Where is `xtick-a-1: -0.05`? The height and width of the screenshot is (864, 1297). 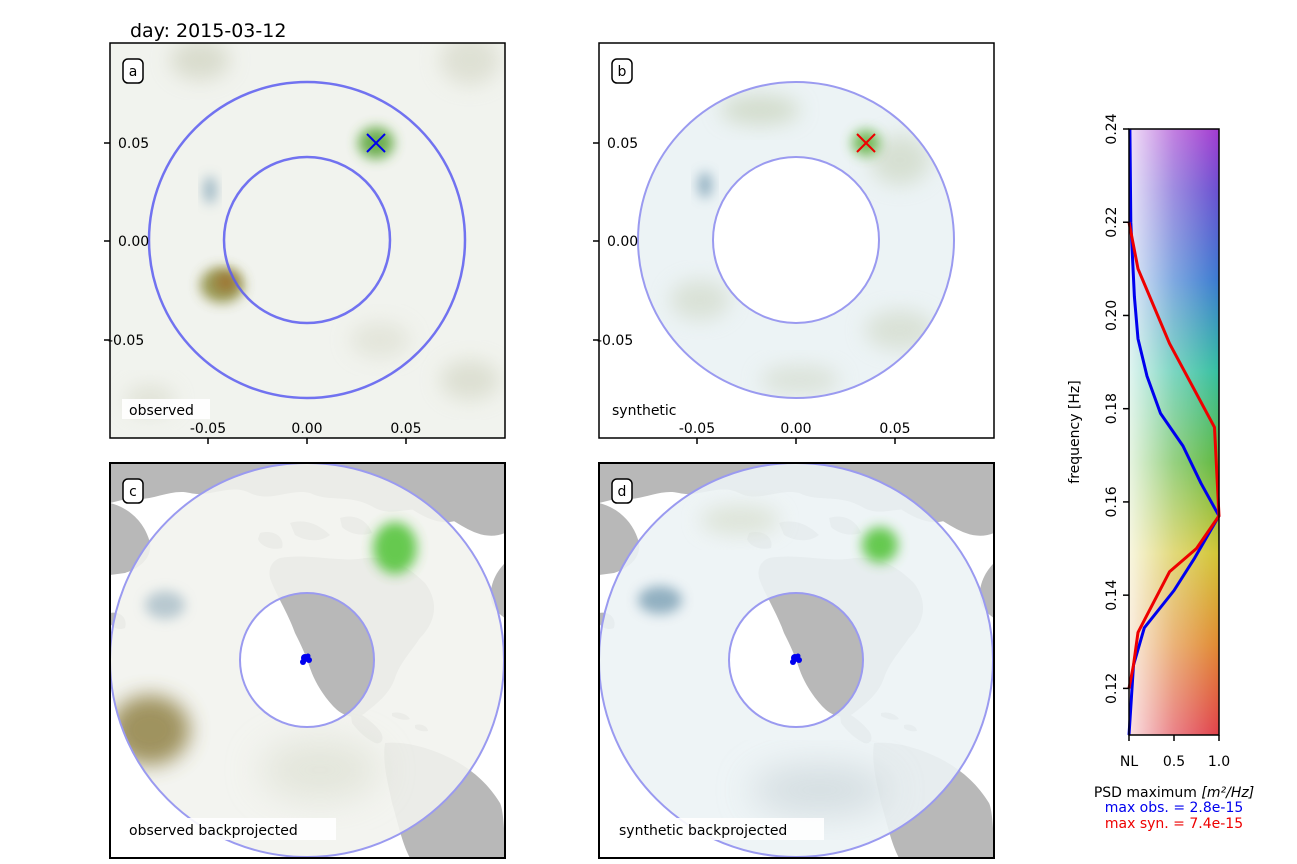 xtick-a-1: -0.05 is located at coordinates (208, 429).